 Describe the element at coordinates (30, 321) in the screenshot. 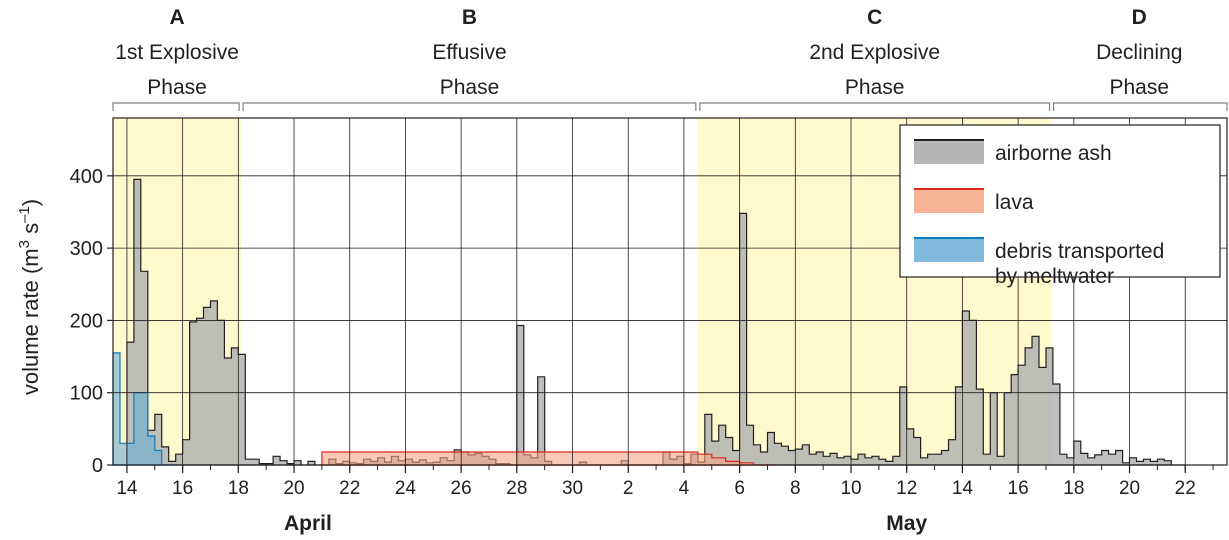

I see `y-axis-label-main: volume rate (m` at that location.